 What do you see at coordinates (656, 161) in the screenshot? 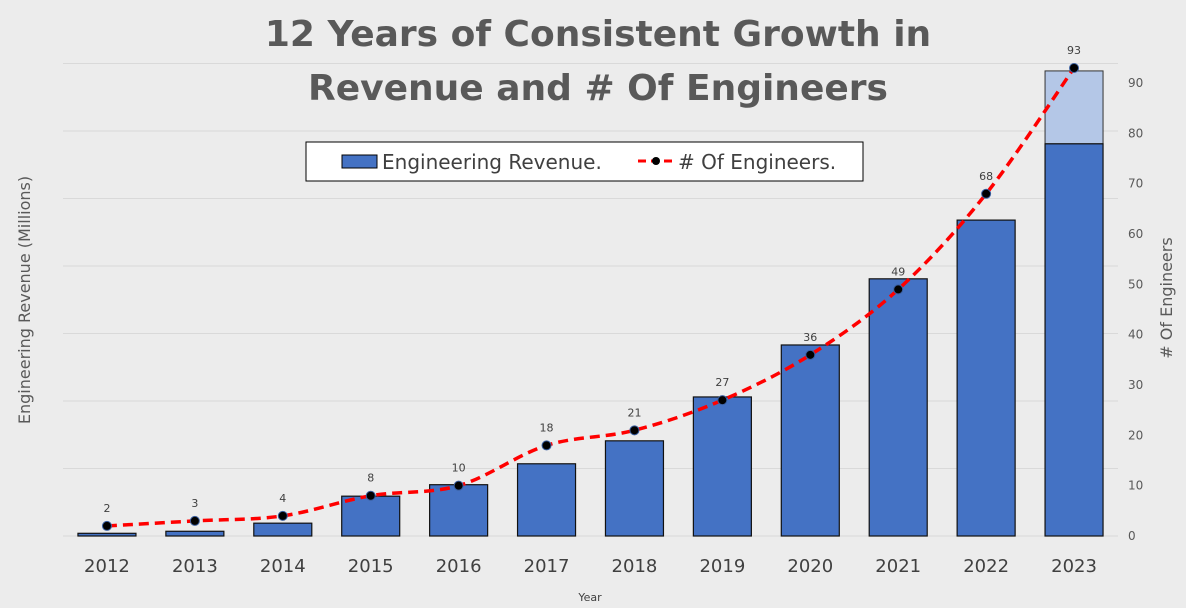
I see `legend-marker` at bounding box center [656, 161].